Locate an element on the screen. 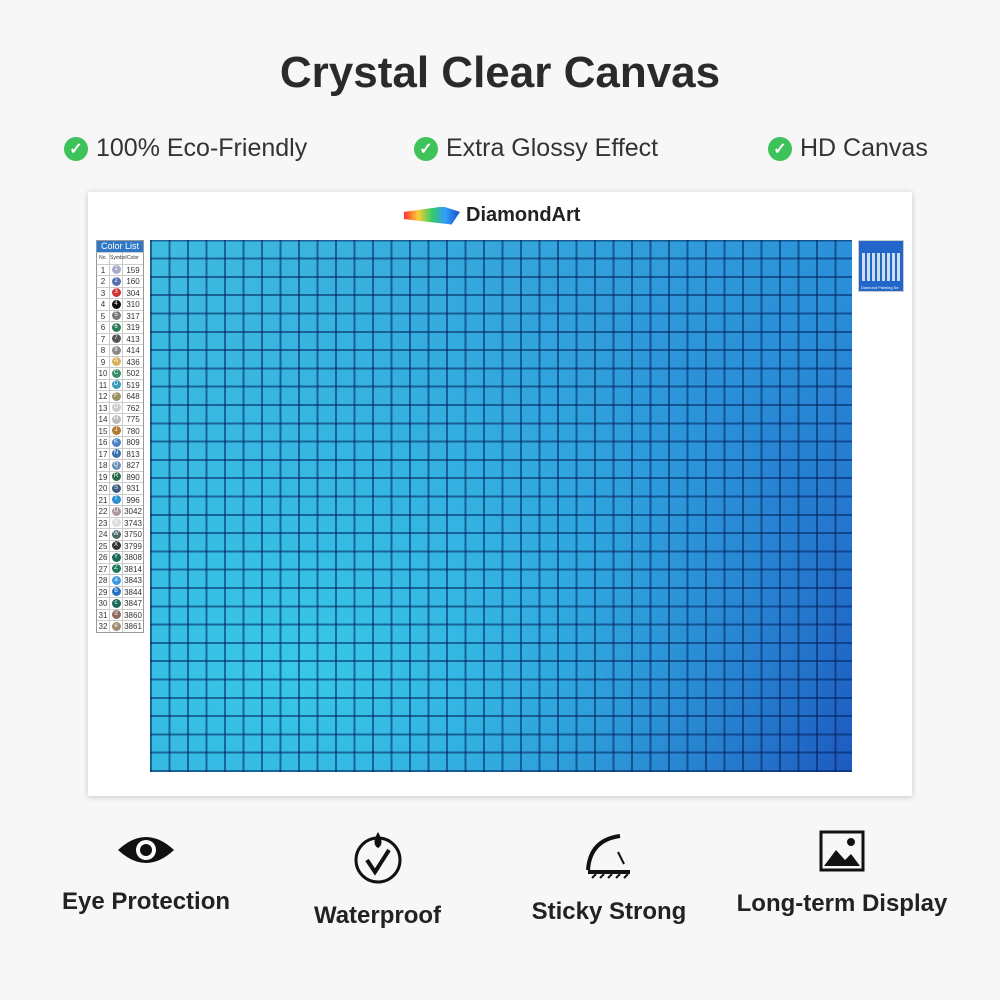  symbol-cell: N is located at coordinates (116, 453).